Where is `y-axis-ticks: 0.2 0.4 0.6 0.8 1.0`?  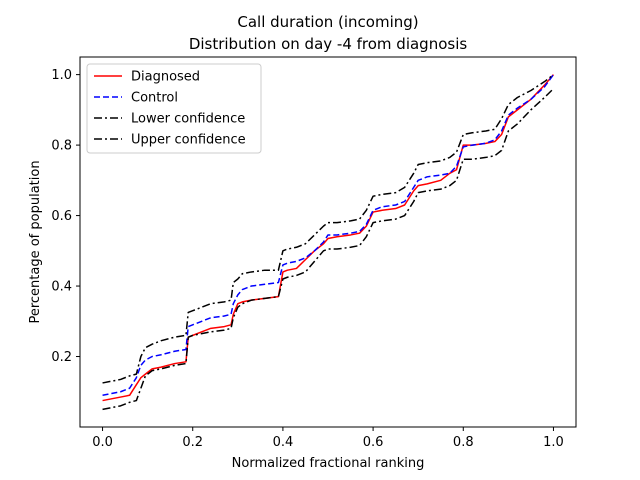 y-axis-ticks: 0.2 0.4 0.6 0.8 1.0 is located at coordinates (65, 216).